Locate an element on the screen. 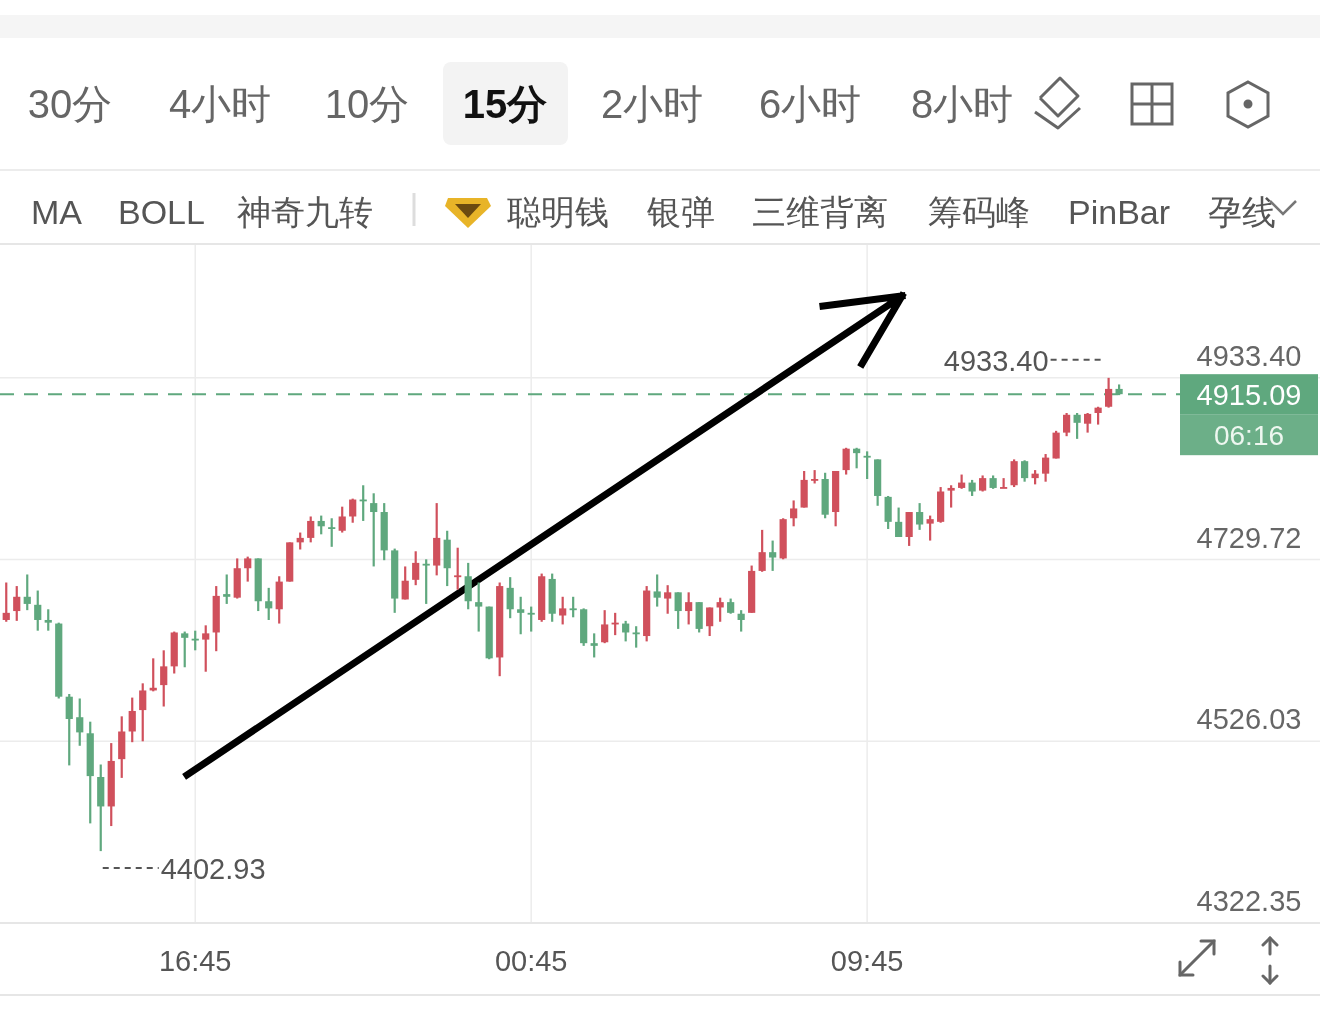 This screenshot has width=1320, height=1013. text: 15分 is located at coordinates (505, 104).